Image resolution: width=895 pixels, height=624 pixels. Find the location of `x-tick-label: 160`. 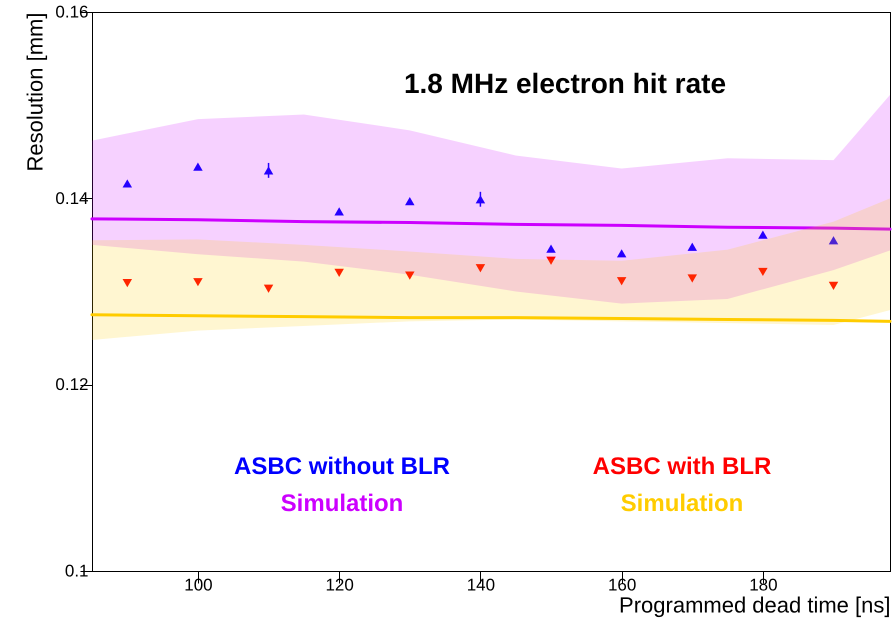

x-tick-label: 160 is located at coordinates (622, 585).